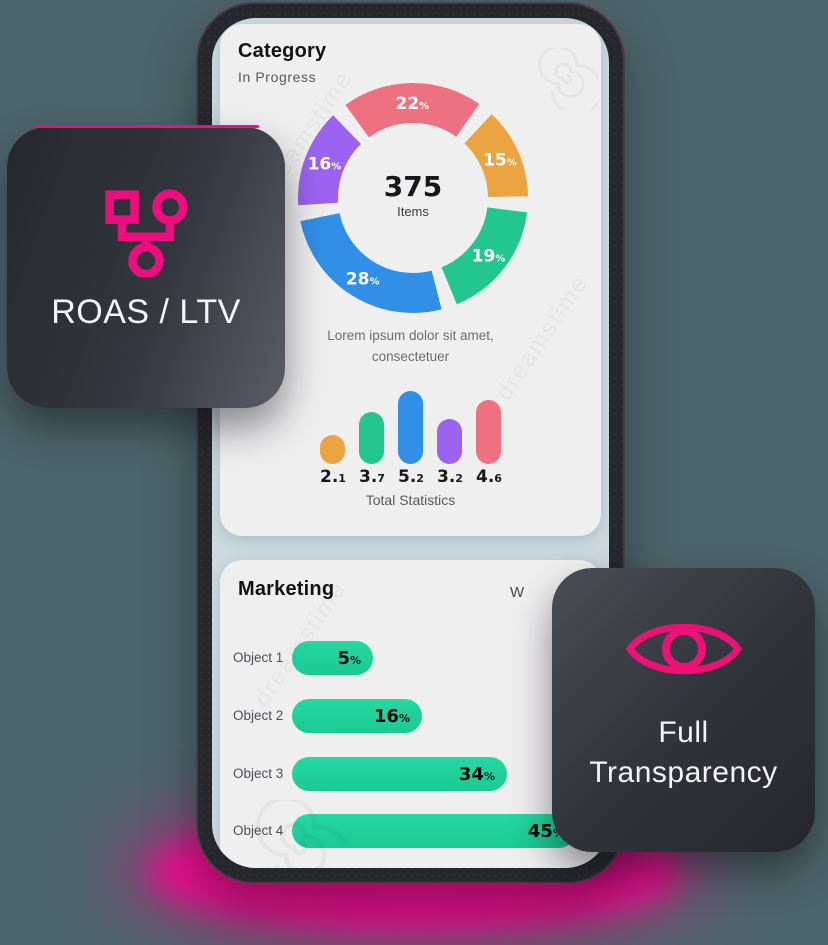 The image size is (828, 945). What do you see at coordinates (450, 477) in the screenshot?
I see `stat-bar-value: 3.2` at bounding box center [450, 477].